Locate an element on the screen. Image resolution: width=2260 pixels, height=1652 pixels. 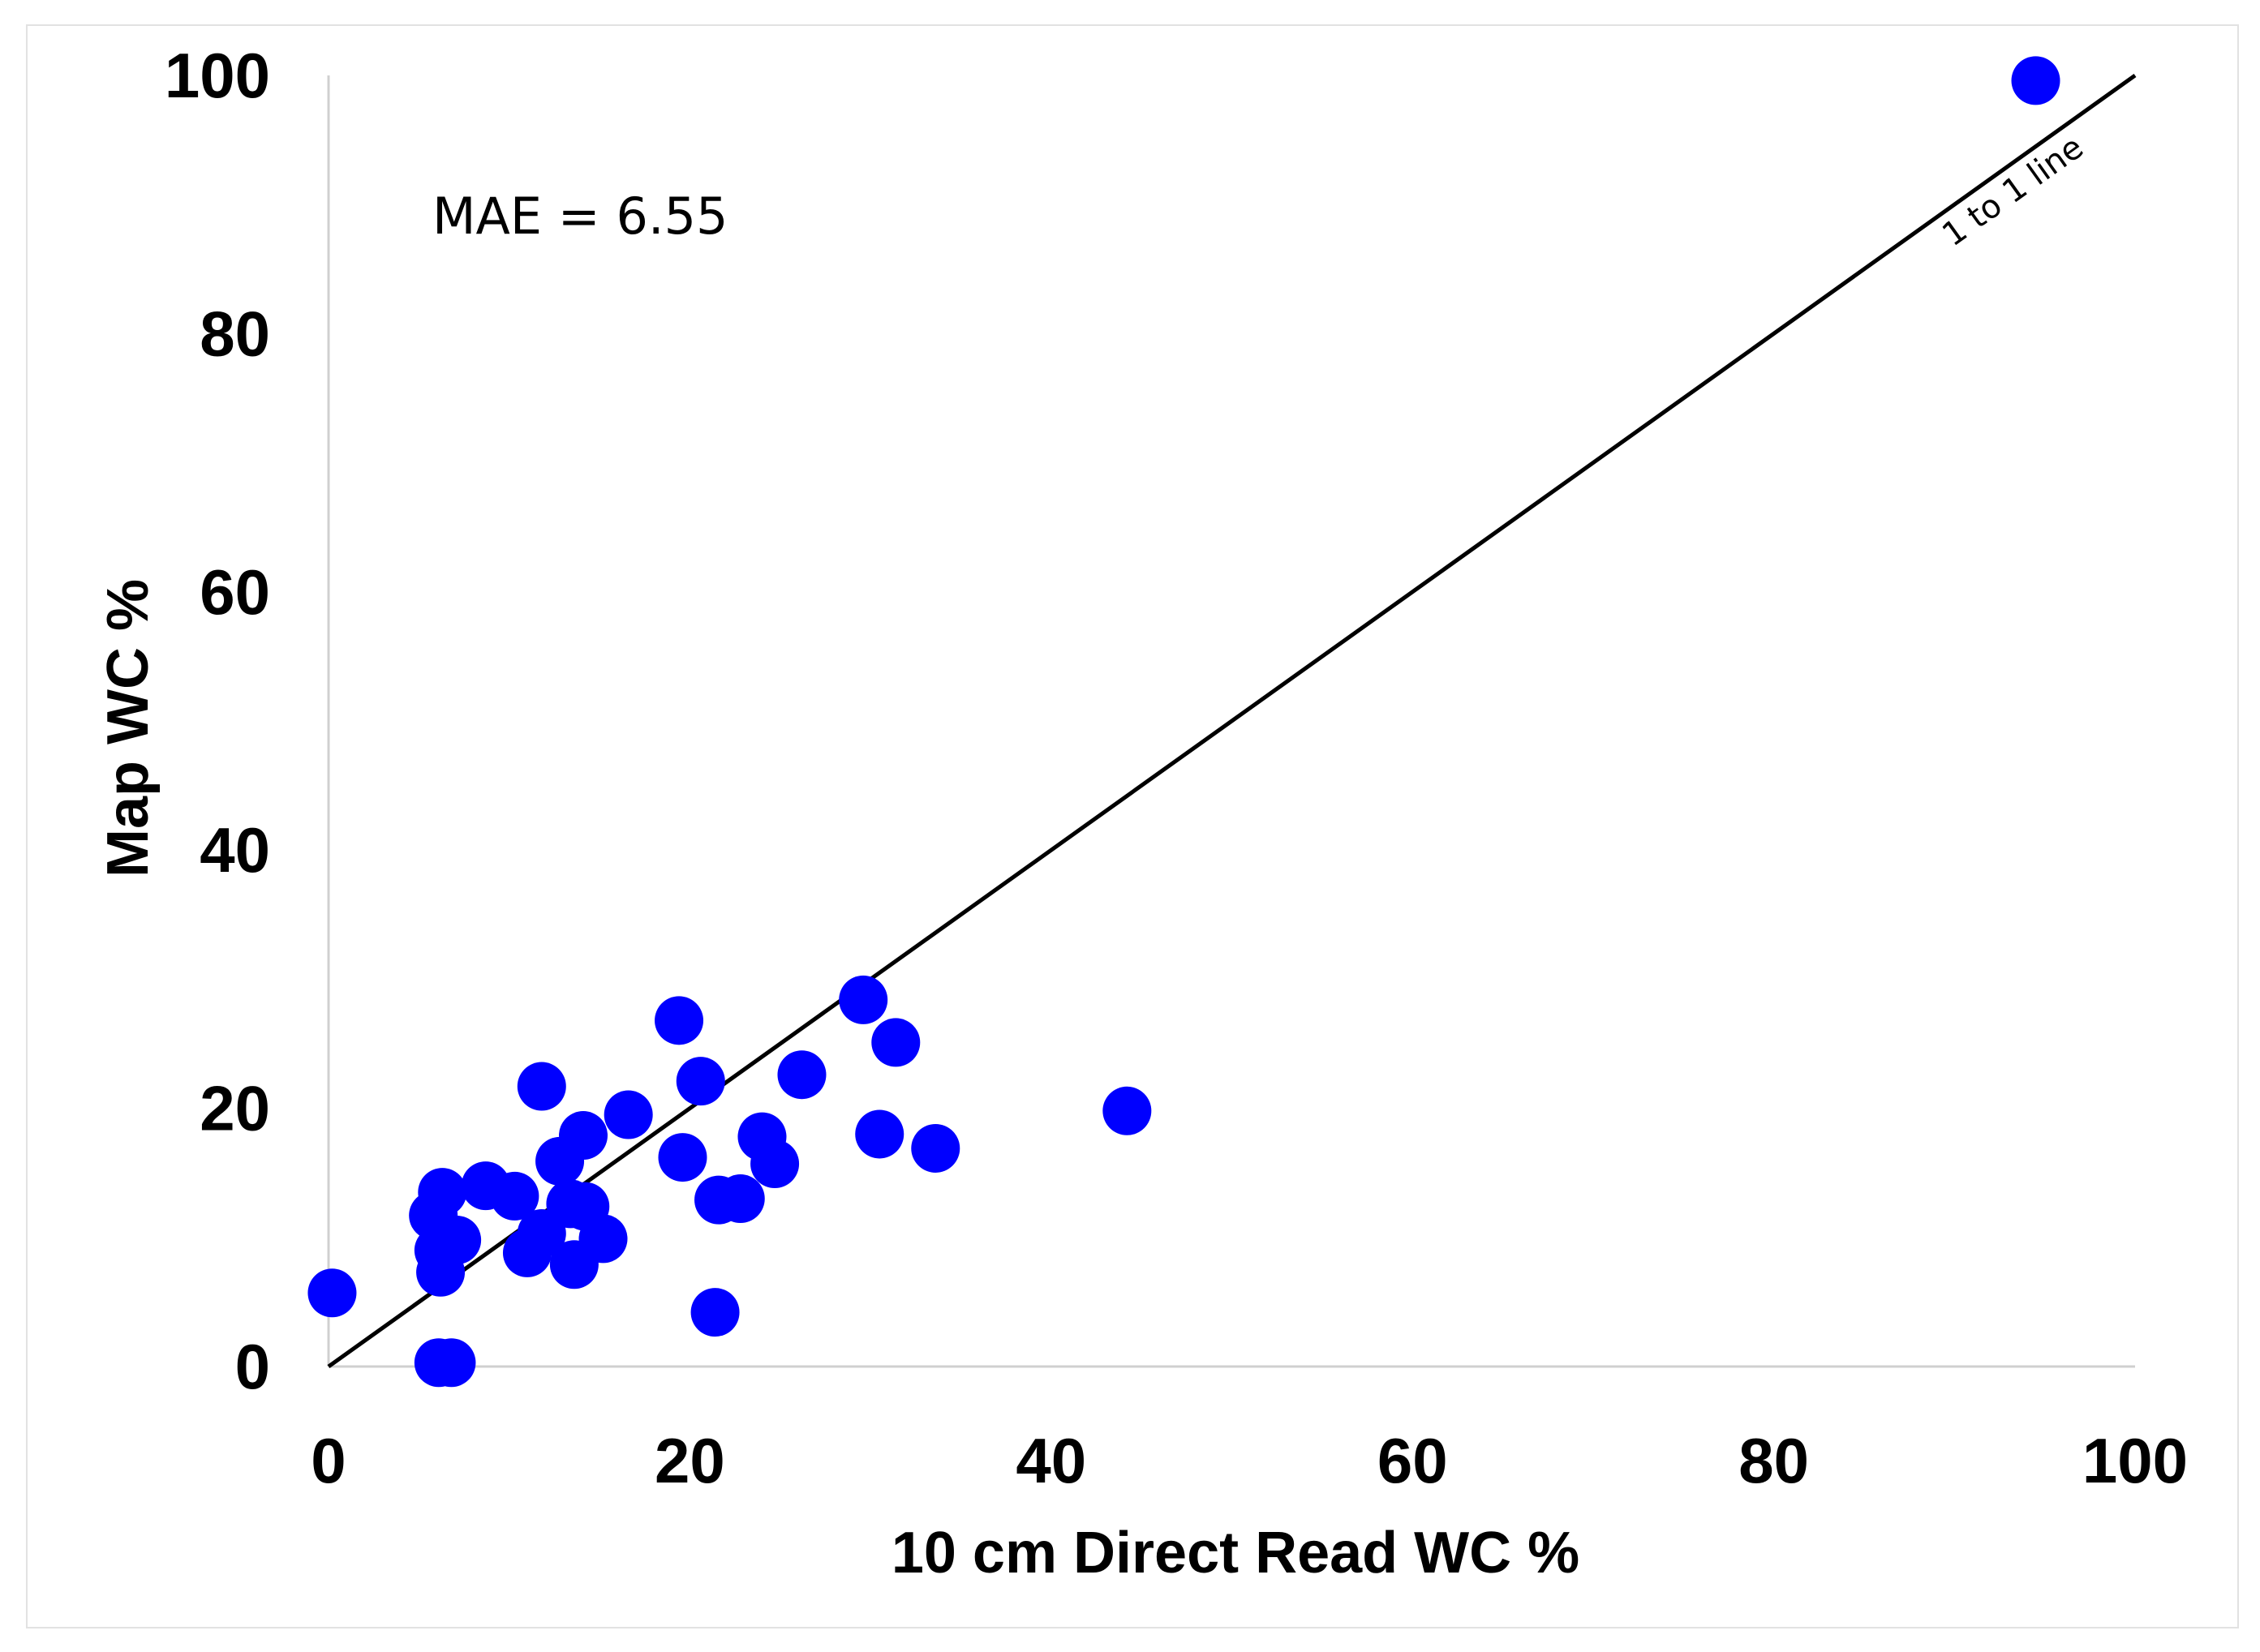
y-tick-label: 60 is located at coordinates (235, 592).